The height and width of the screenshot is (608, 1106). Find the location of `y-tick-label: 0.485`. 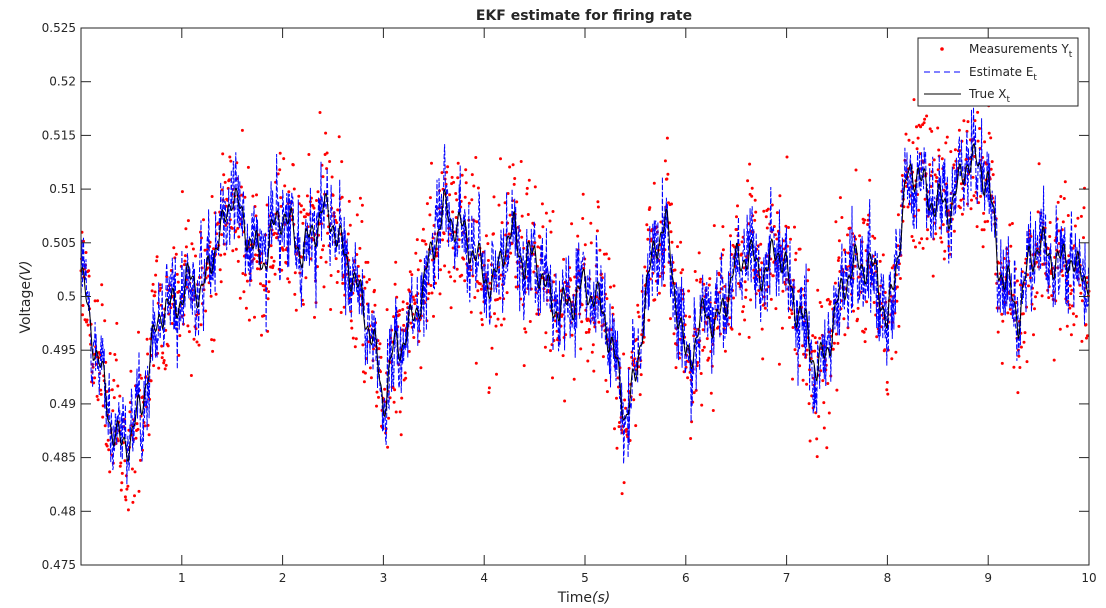

y-tick-label: 0.485 is located at coordinates (59, 458).